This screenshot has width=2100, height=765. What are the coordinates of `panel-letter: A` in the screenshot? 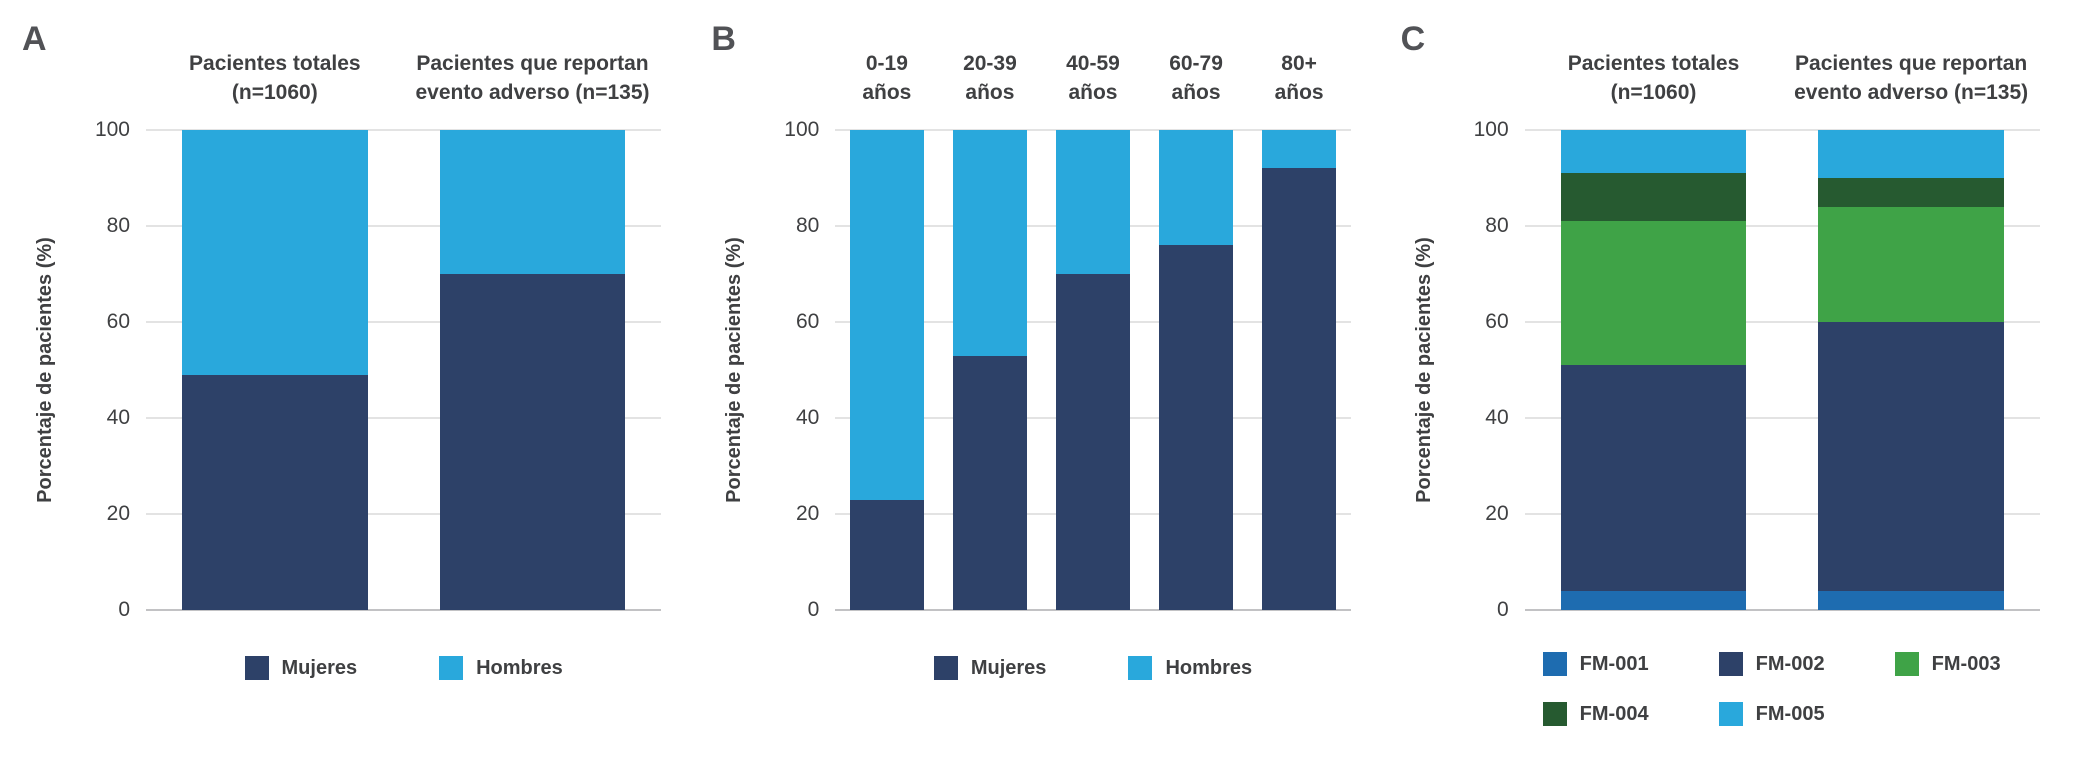 It's located at (35, 39).